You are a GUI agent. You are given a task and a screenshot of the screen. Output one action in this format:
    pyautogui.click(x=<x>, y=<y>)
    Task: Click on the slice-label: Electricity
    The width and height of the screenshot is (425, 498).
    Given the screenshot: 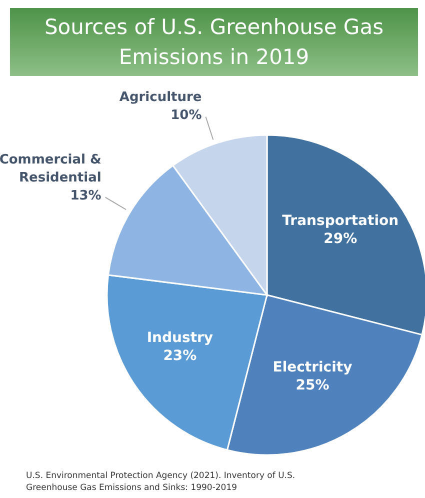 What is the action you would take?
    pyautogui.click(x=312, y=367)
    